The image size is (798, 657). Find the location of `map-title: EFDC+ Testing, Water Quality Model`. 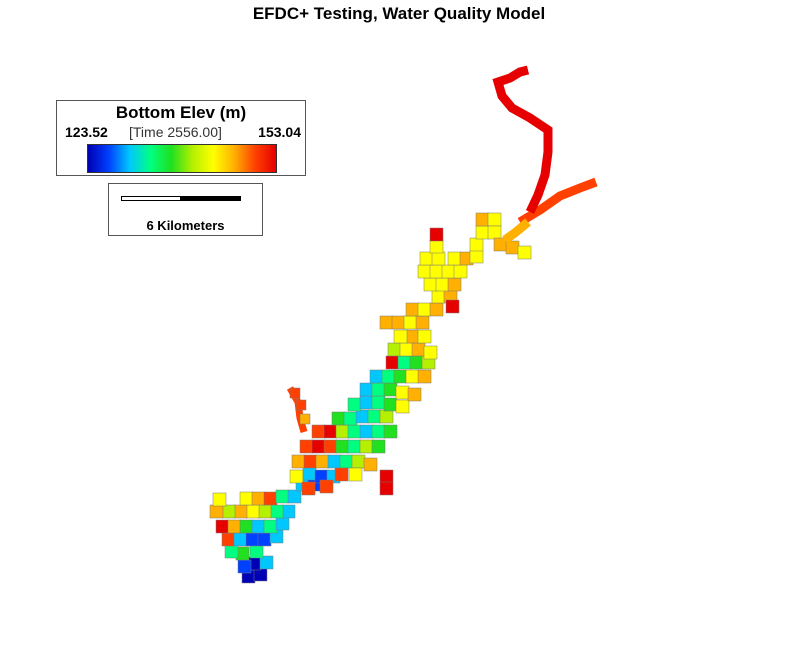

map-title: EFDC+ Testing, Water Quality Model is located at coordinates (399, 13).